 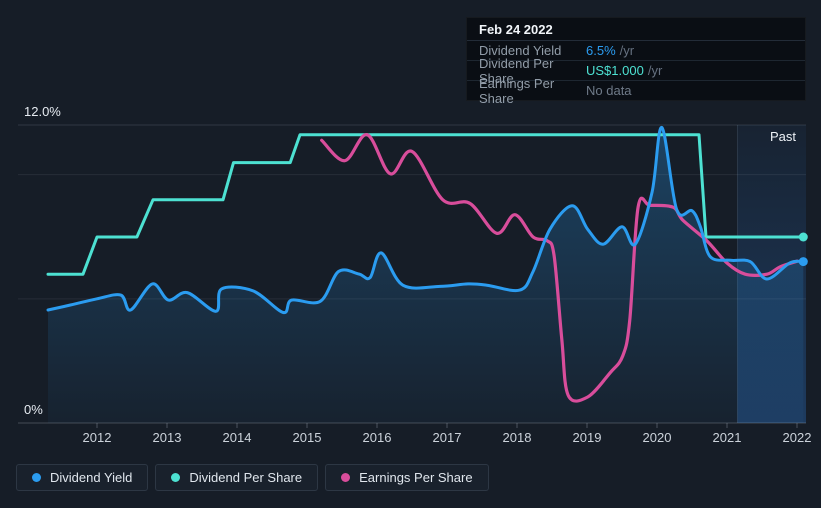 I want to click on tooltip-value: US$1.000, so click(x=615, y=70).